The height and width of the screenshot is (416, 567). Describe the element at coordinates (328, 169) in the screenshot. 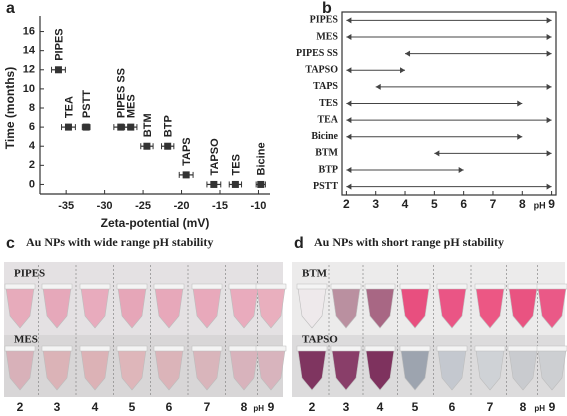

I see `row-label: BTP` at that location.